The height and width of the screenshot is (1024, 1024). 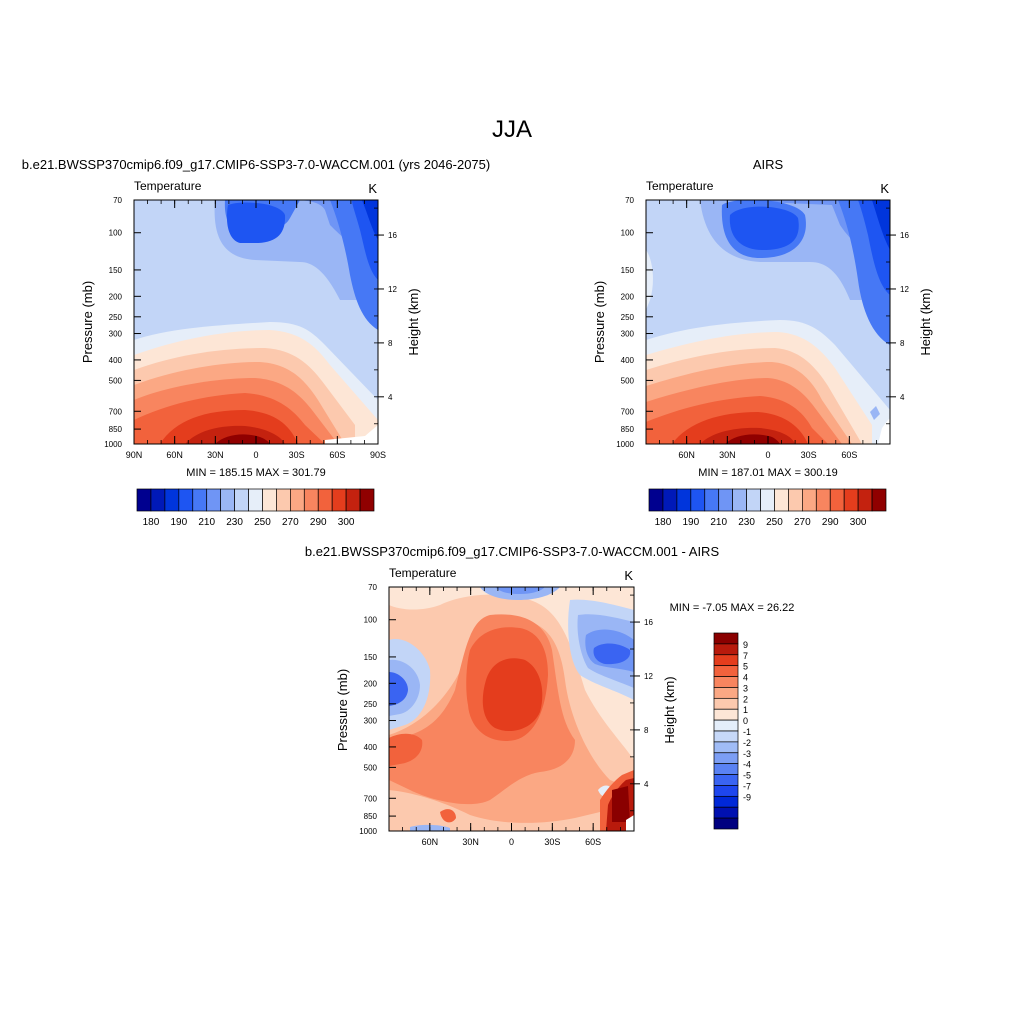 I want to click on colorbar-difference-label: -5, so click(x=747, y=776).